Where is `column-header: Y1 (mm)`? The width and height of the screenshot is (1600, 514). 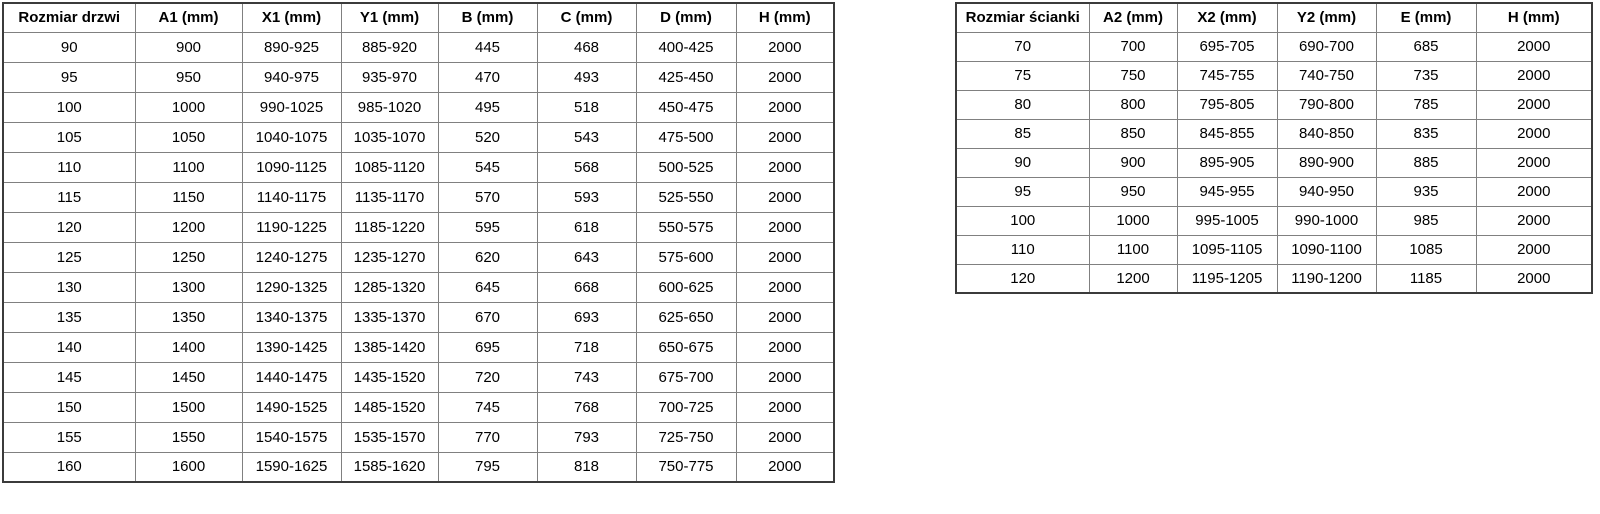 column-header: Y1 (mm) is located at coordinates (389, 17).